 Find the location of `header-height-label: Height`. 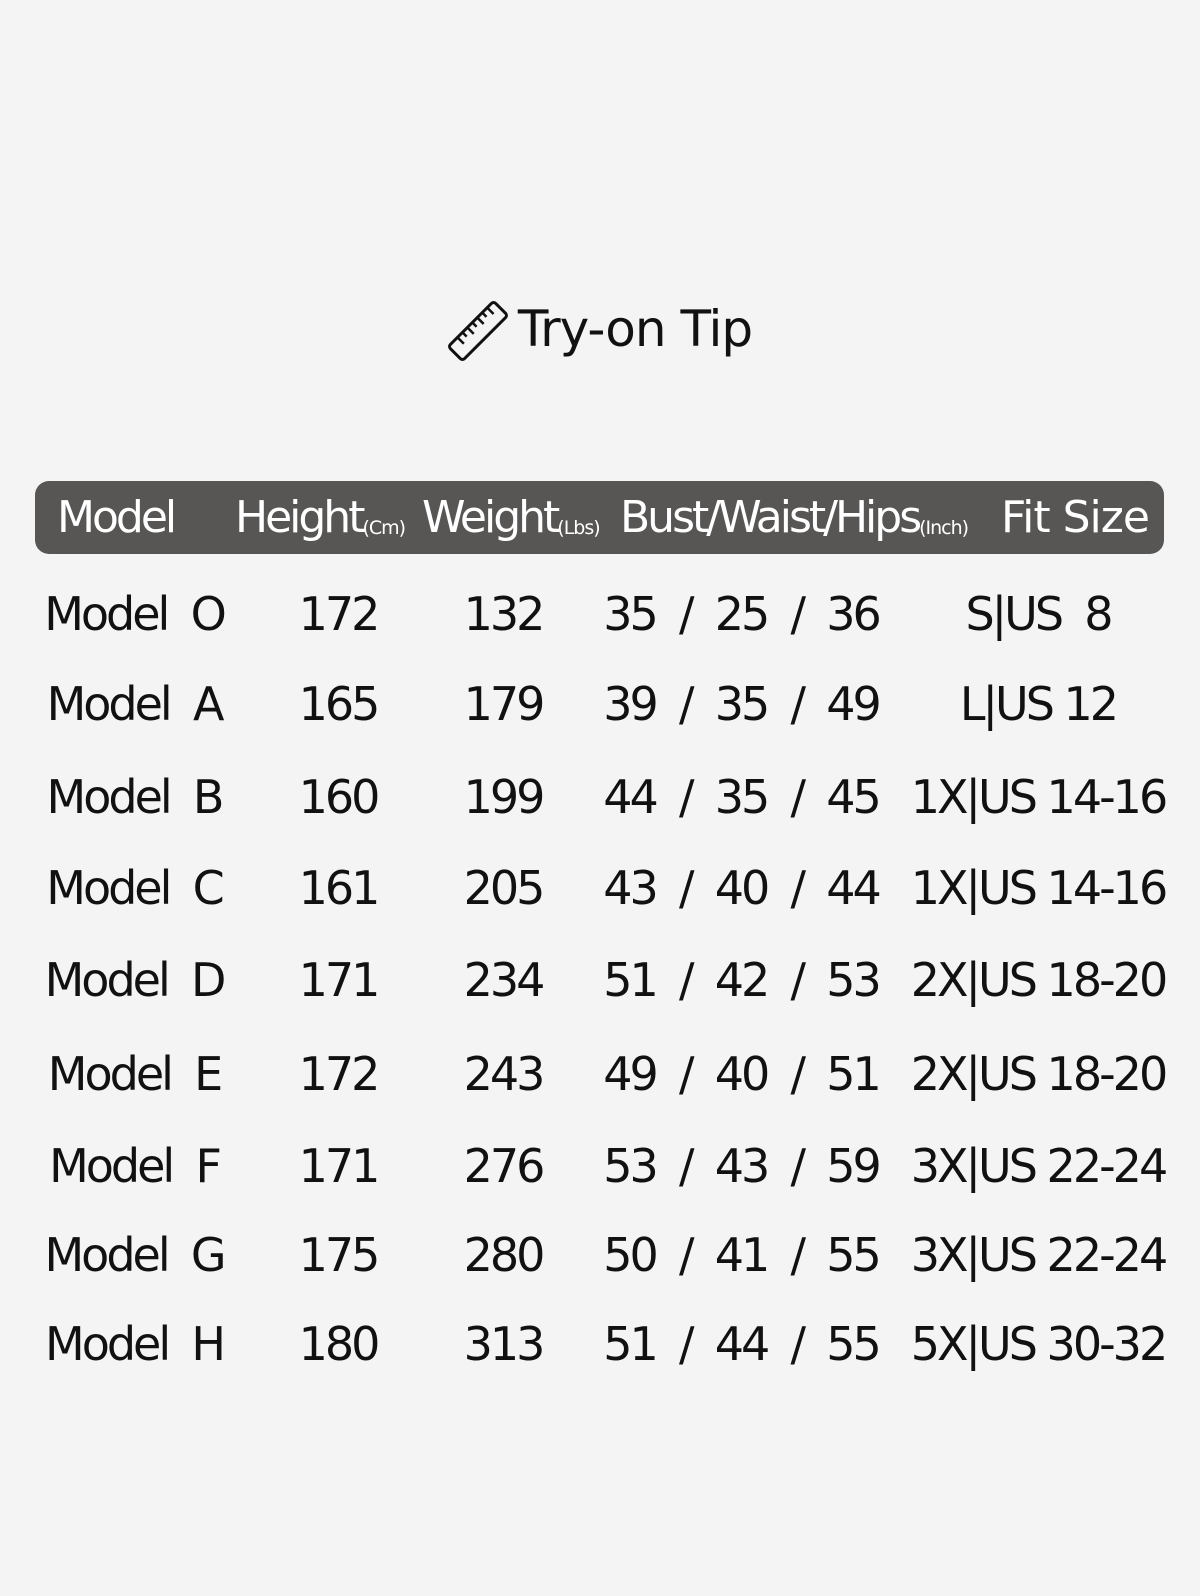

header-height-label: Height is located at coordinates (300, 517).